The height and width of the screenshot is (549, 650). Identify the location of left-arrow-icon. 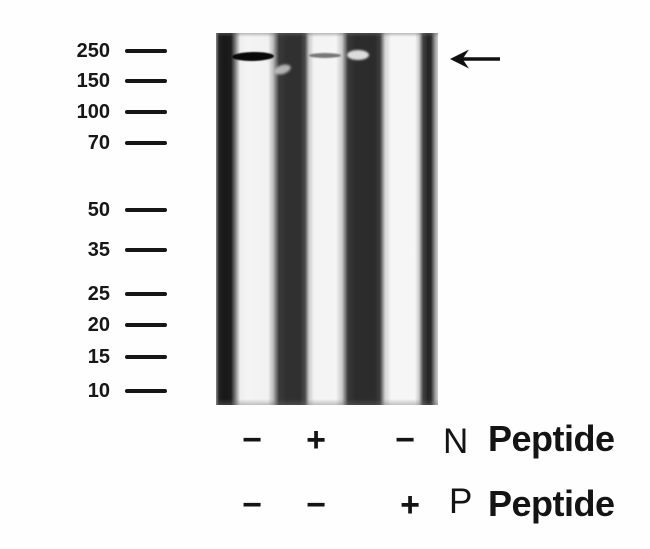
(475, 59).